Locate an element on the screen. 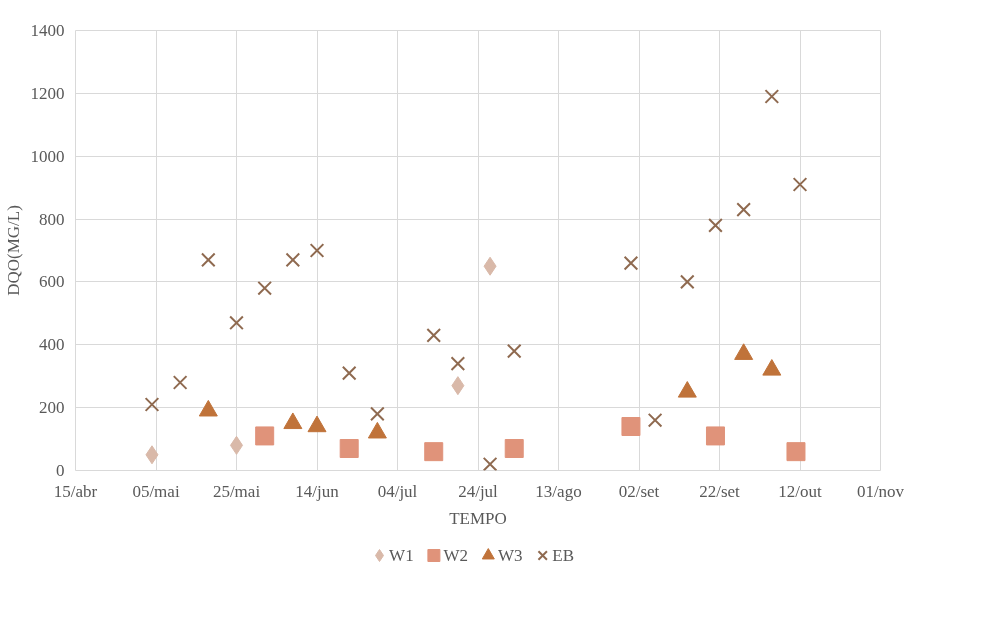 The height and width of the screenshot is (641, 1008). y-tick-label: 600 is located at coordinates (52, 282).